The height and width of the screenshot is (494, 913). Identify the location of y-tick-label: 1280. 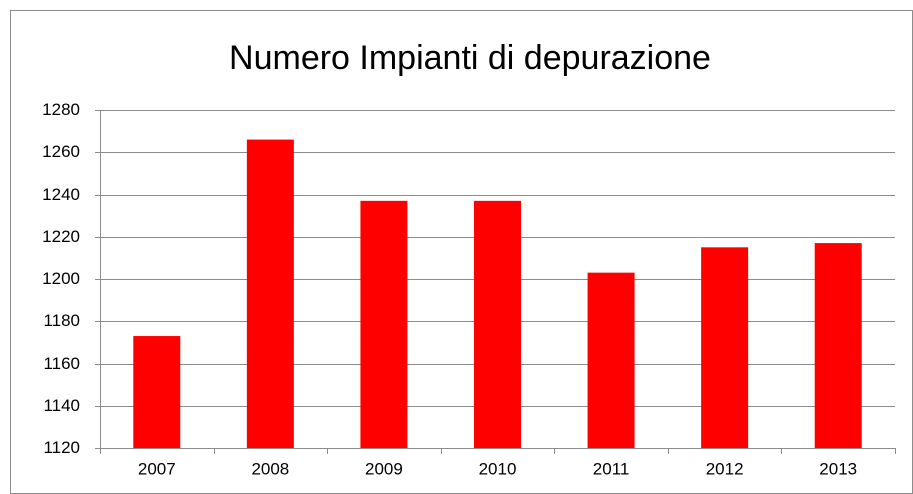
(61, 109).